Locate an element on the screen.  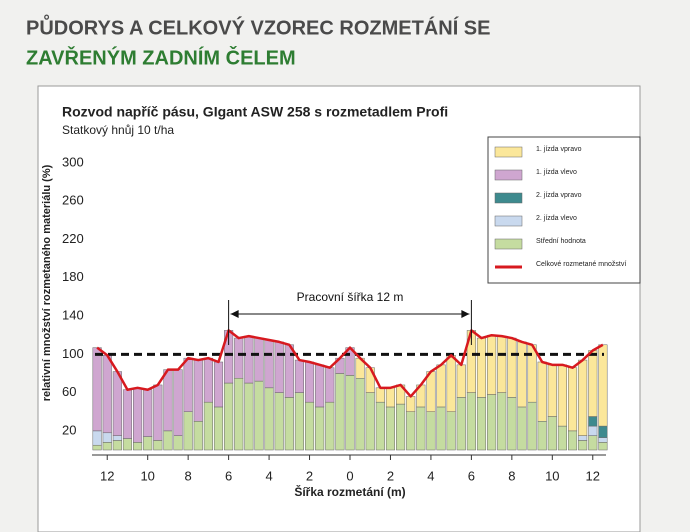
x-tick-label: 4 is located at coordinates (268, 475).